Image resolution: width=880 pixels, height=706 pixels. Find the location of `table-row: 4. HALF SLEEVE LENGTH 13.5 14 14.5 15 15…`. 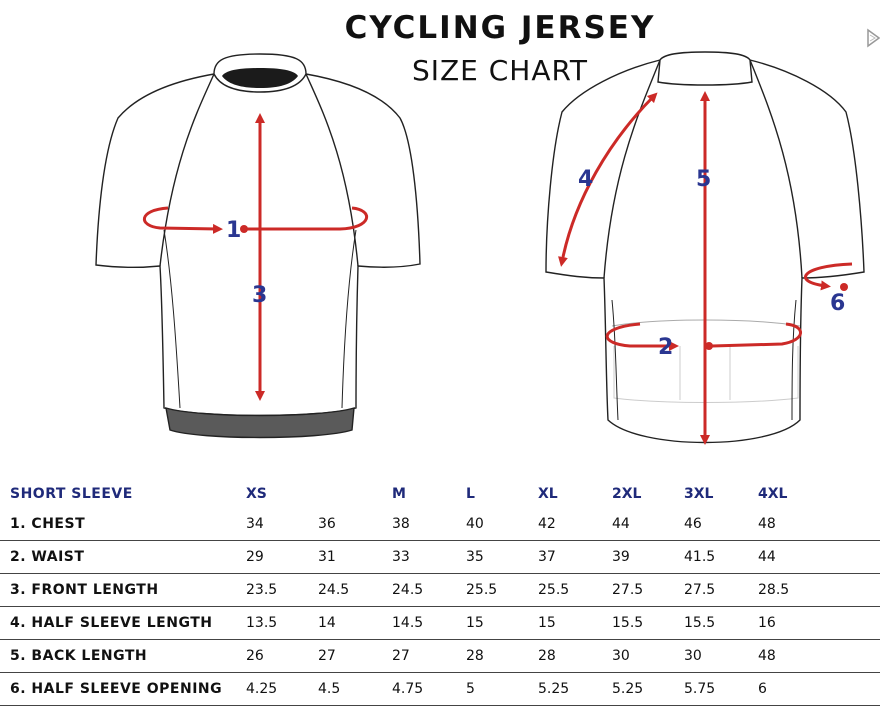

table-row: 4. HALF SLEEVE LENGTH 13.5 14 14.5 15 15… is located at coordinates (440, 623).